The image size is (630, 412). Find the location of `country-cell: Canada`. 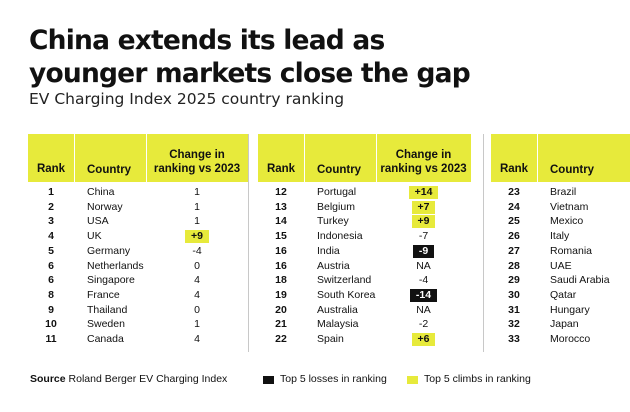

country-cell: Canada is located at coordinates (105, 339).